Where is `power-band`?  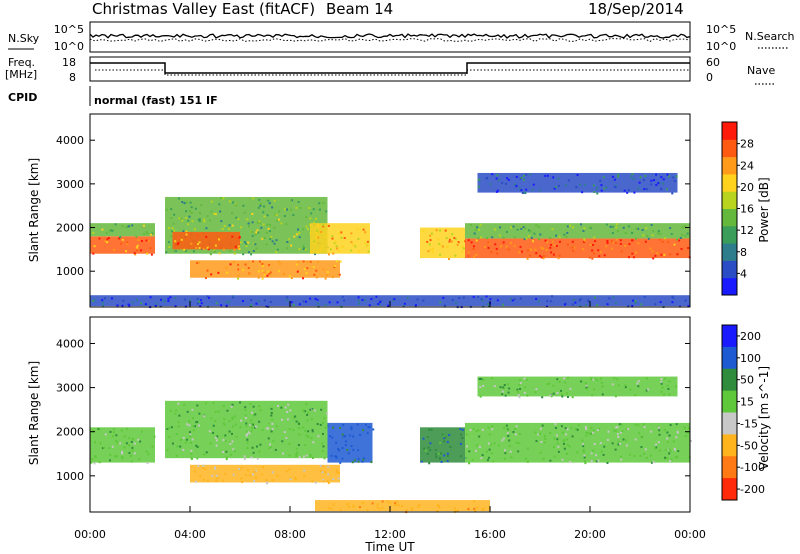 power-band is located at coordinates (390, 301).